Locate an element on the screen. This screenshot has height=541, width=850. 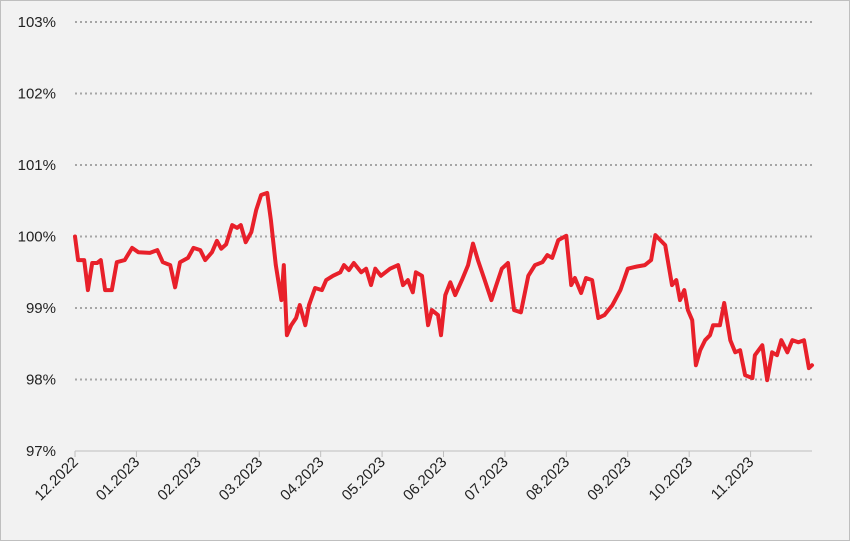
y-tick-label: 97% is located at coordinates (41, 451).